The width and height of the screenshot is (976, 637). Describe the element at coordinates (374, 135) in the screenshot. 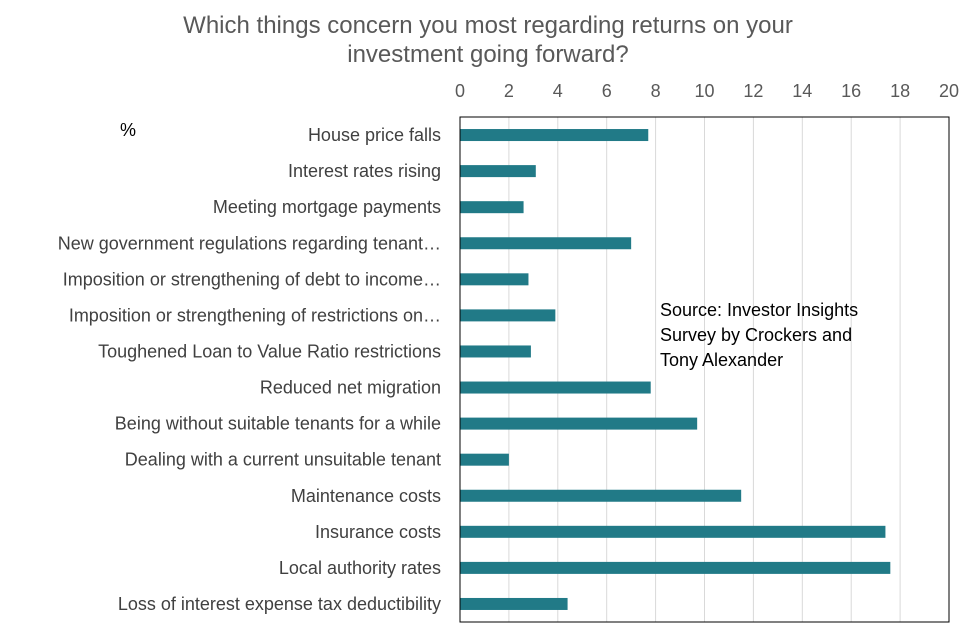

I see `category-label: House price falls` at that location.